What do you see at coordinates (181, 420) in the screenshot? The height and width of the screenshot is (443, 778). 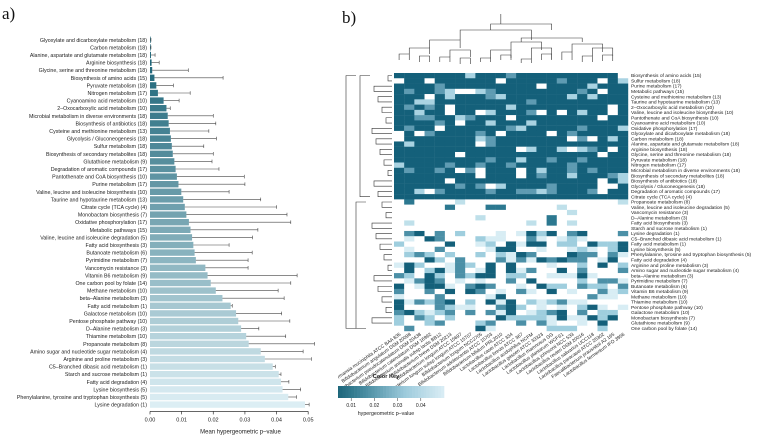 I see `x-tick-label: 0.01` at bounding box center [181, 420].